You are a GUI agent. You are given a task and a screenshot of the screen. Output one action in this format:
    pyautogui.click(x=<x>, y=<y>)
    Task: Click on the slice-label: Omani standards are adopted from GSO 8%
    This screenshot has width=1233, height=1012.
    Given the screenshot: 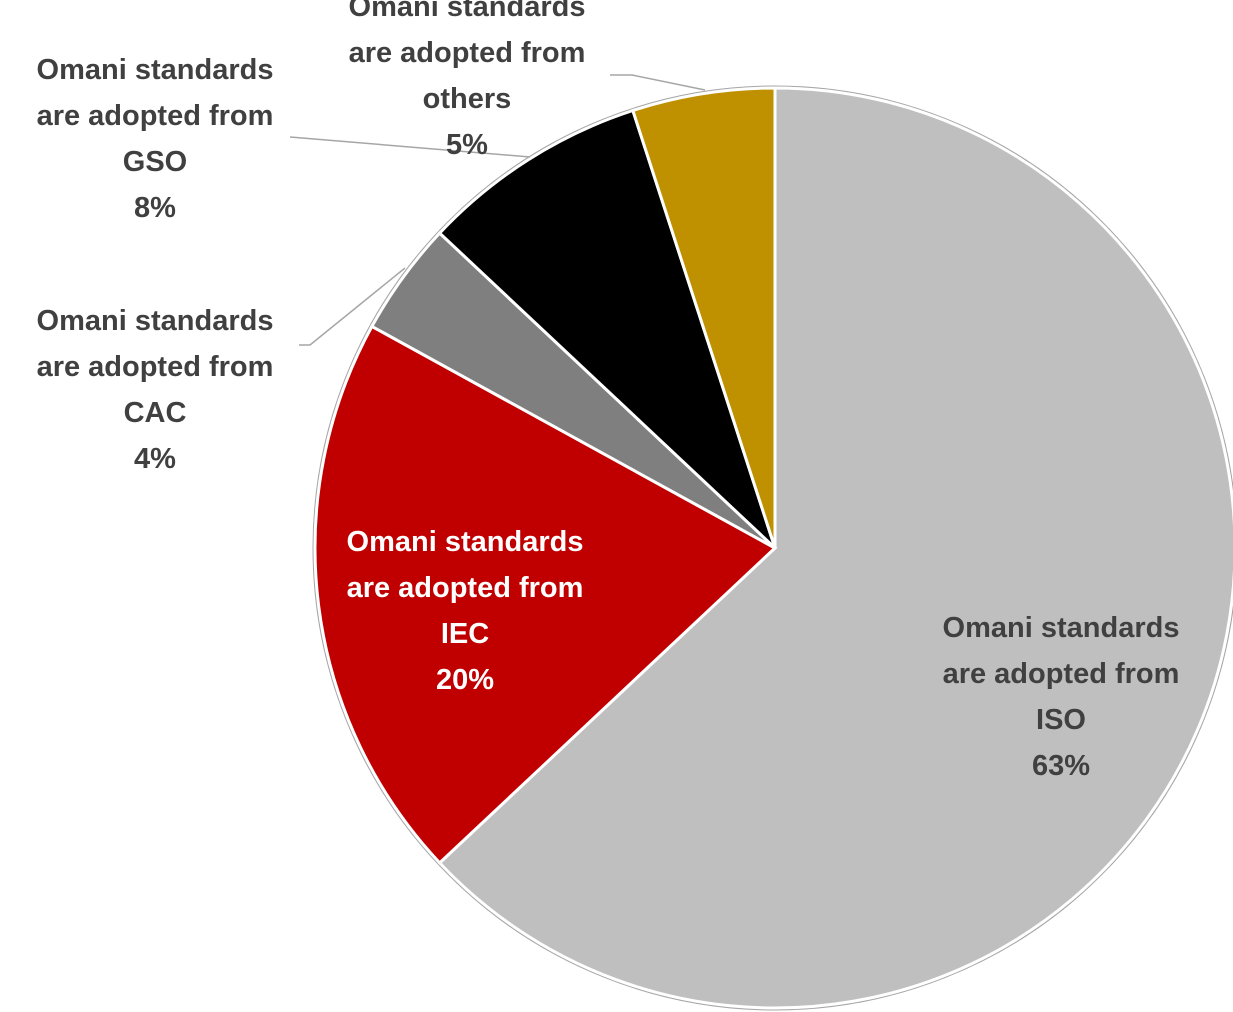 What is the action you would take?
    pyautogui.click(x=155, y=139)
    